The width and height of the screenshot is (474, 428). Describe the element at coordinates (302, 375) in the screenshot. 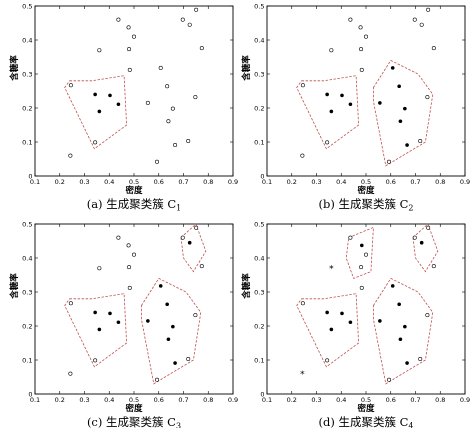

I see `sample-point-star: *` at that location.